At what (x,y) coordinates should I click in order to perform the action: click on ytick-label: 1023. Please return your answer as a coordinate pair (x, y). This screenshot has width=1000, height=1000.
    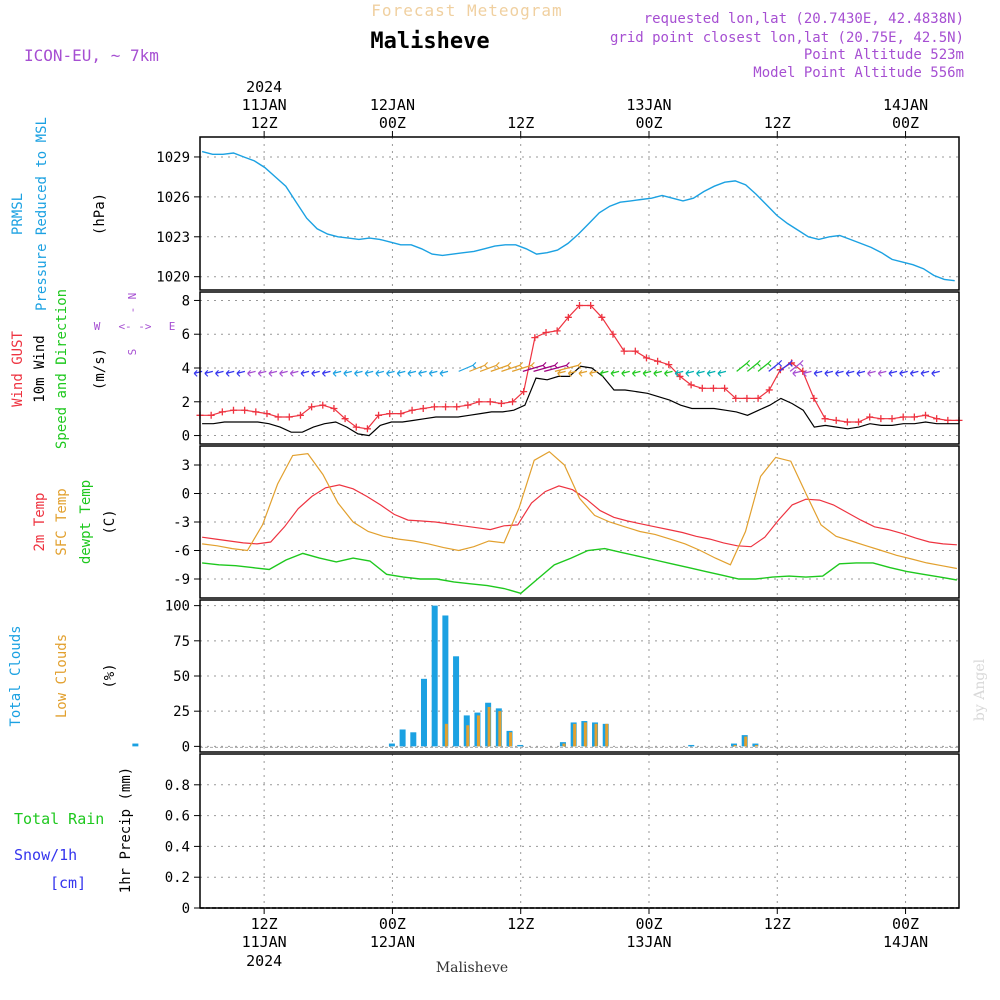
    Looking at the image, I should click on (173, 238).